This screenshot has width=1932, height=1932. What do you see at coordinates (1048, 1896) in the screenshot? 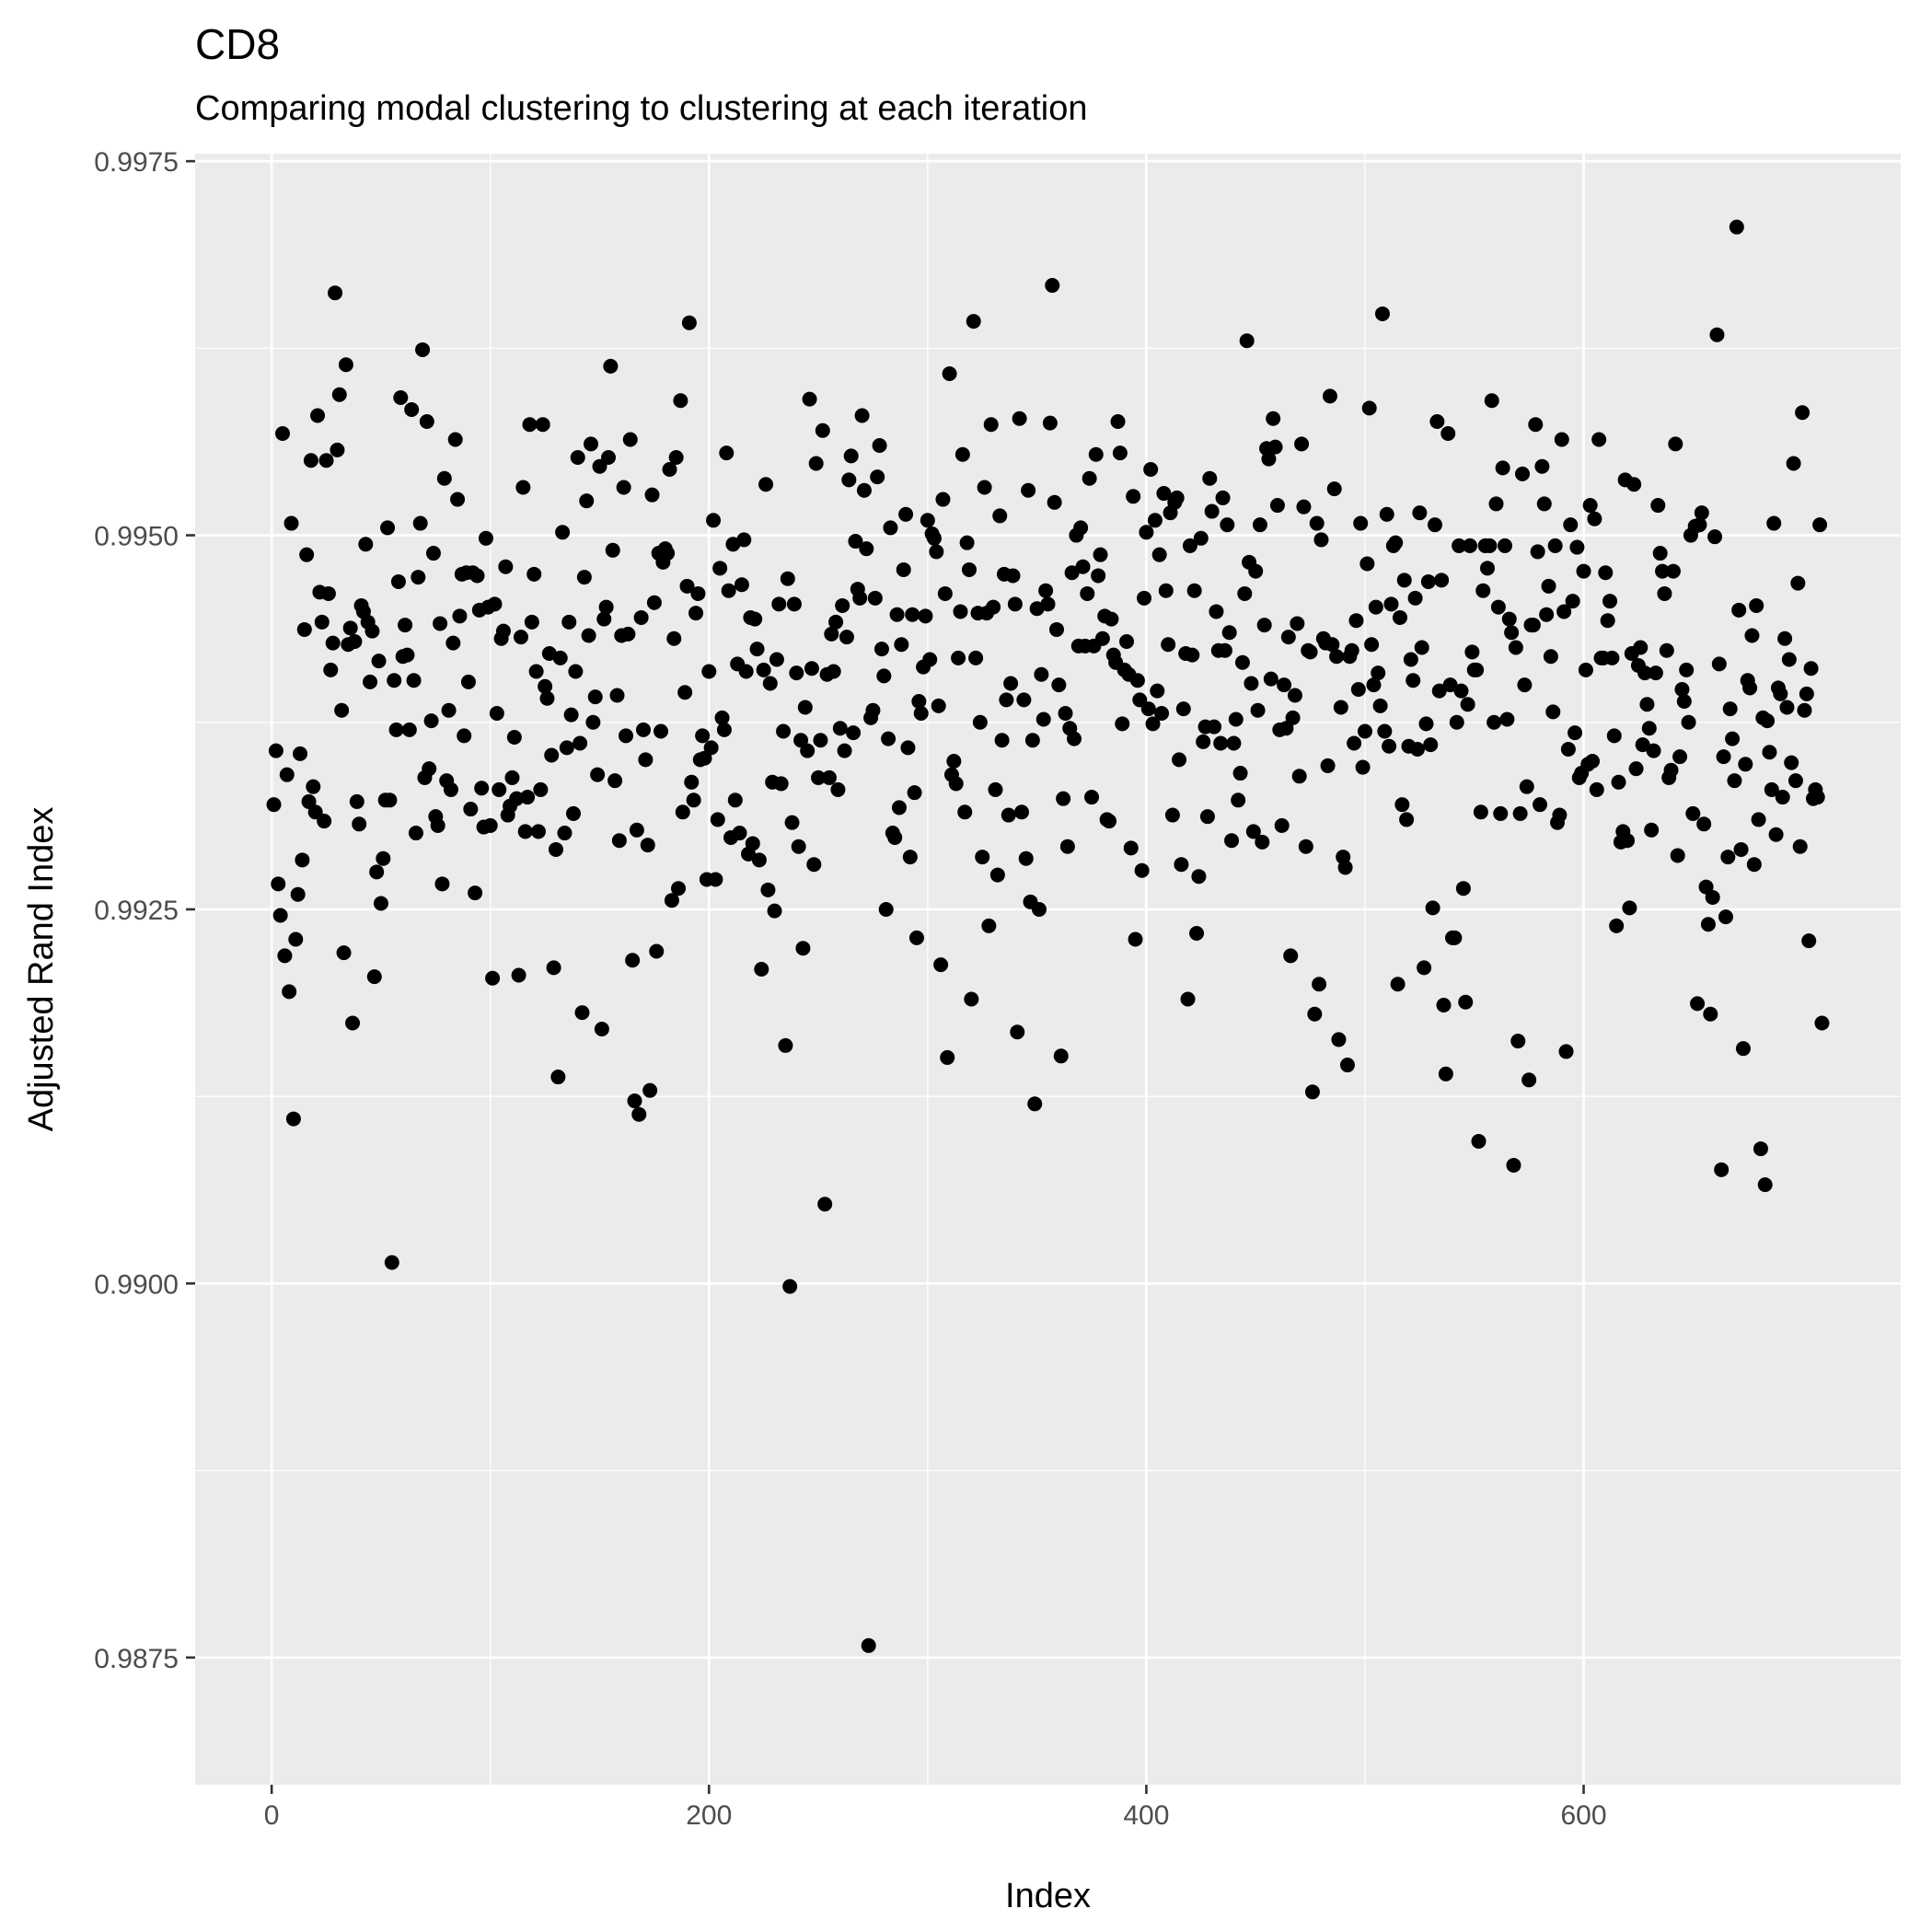
I see `x-axis-title: Index` at bounding box center [1048, 1896].